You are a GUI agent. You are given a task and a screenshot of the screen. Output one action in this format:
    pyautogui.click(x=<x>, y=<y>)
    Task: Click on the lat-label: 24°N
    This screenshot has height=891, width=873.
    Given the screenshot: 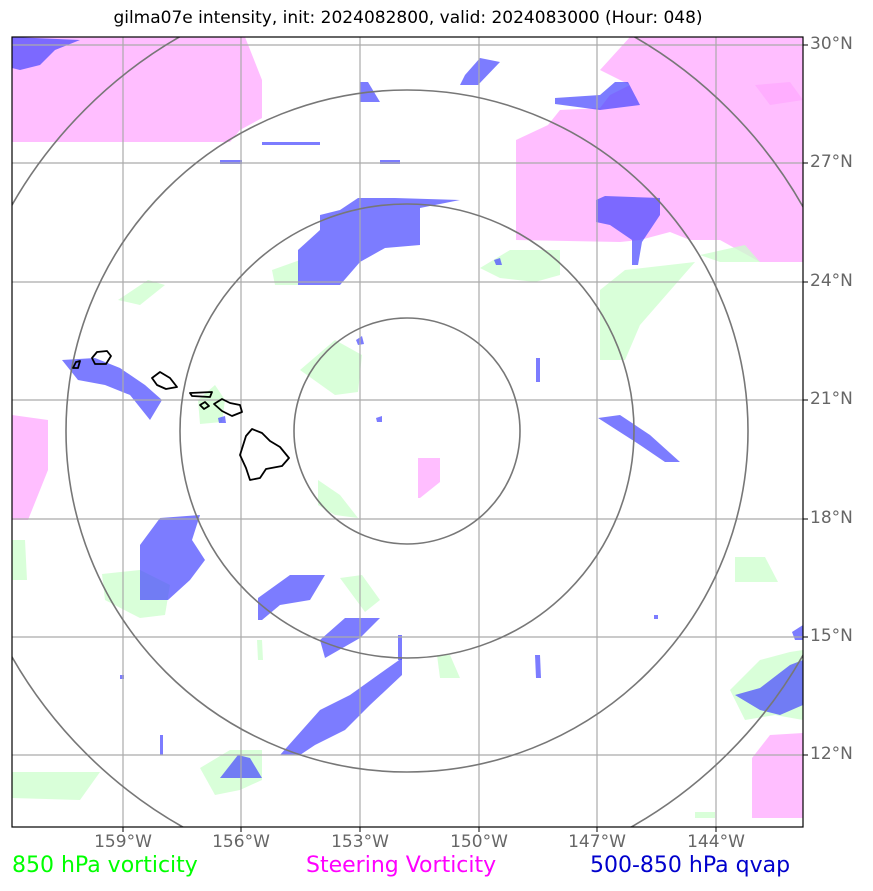 What is the action you would take?
    pyautogui.click(x=831, y=281)
    